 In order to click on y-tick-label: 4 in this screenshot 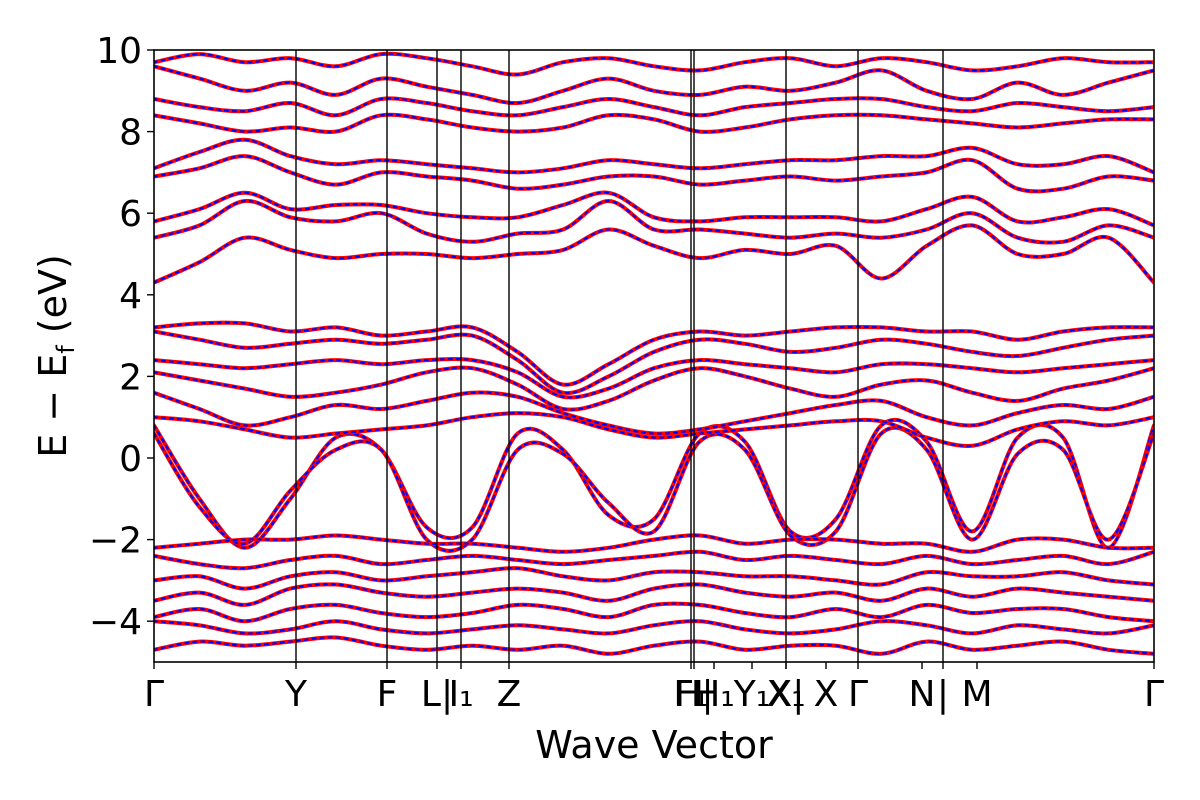, I will do `click(130, 296)`.